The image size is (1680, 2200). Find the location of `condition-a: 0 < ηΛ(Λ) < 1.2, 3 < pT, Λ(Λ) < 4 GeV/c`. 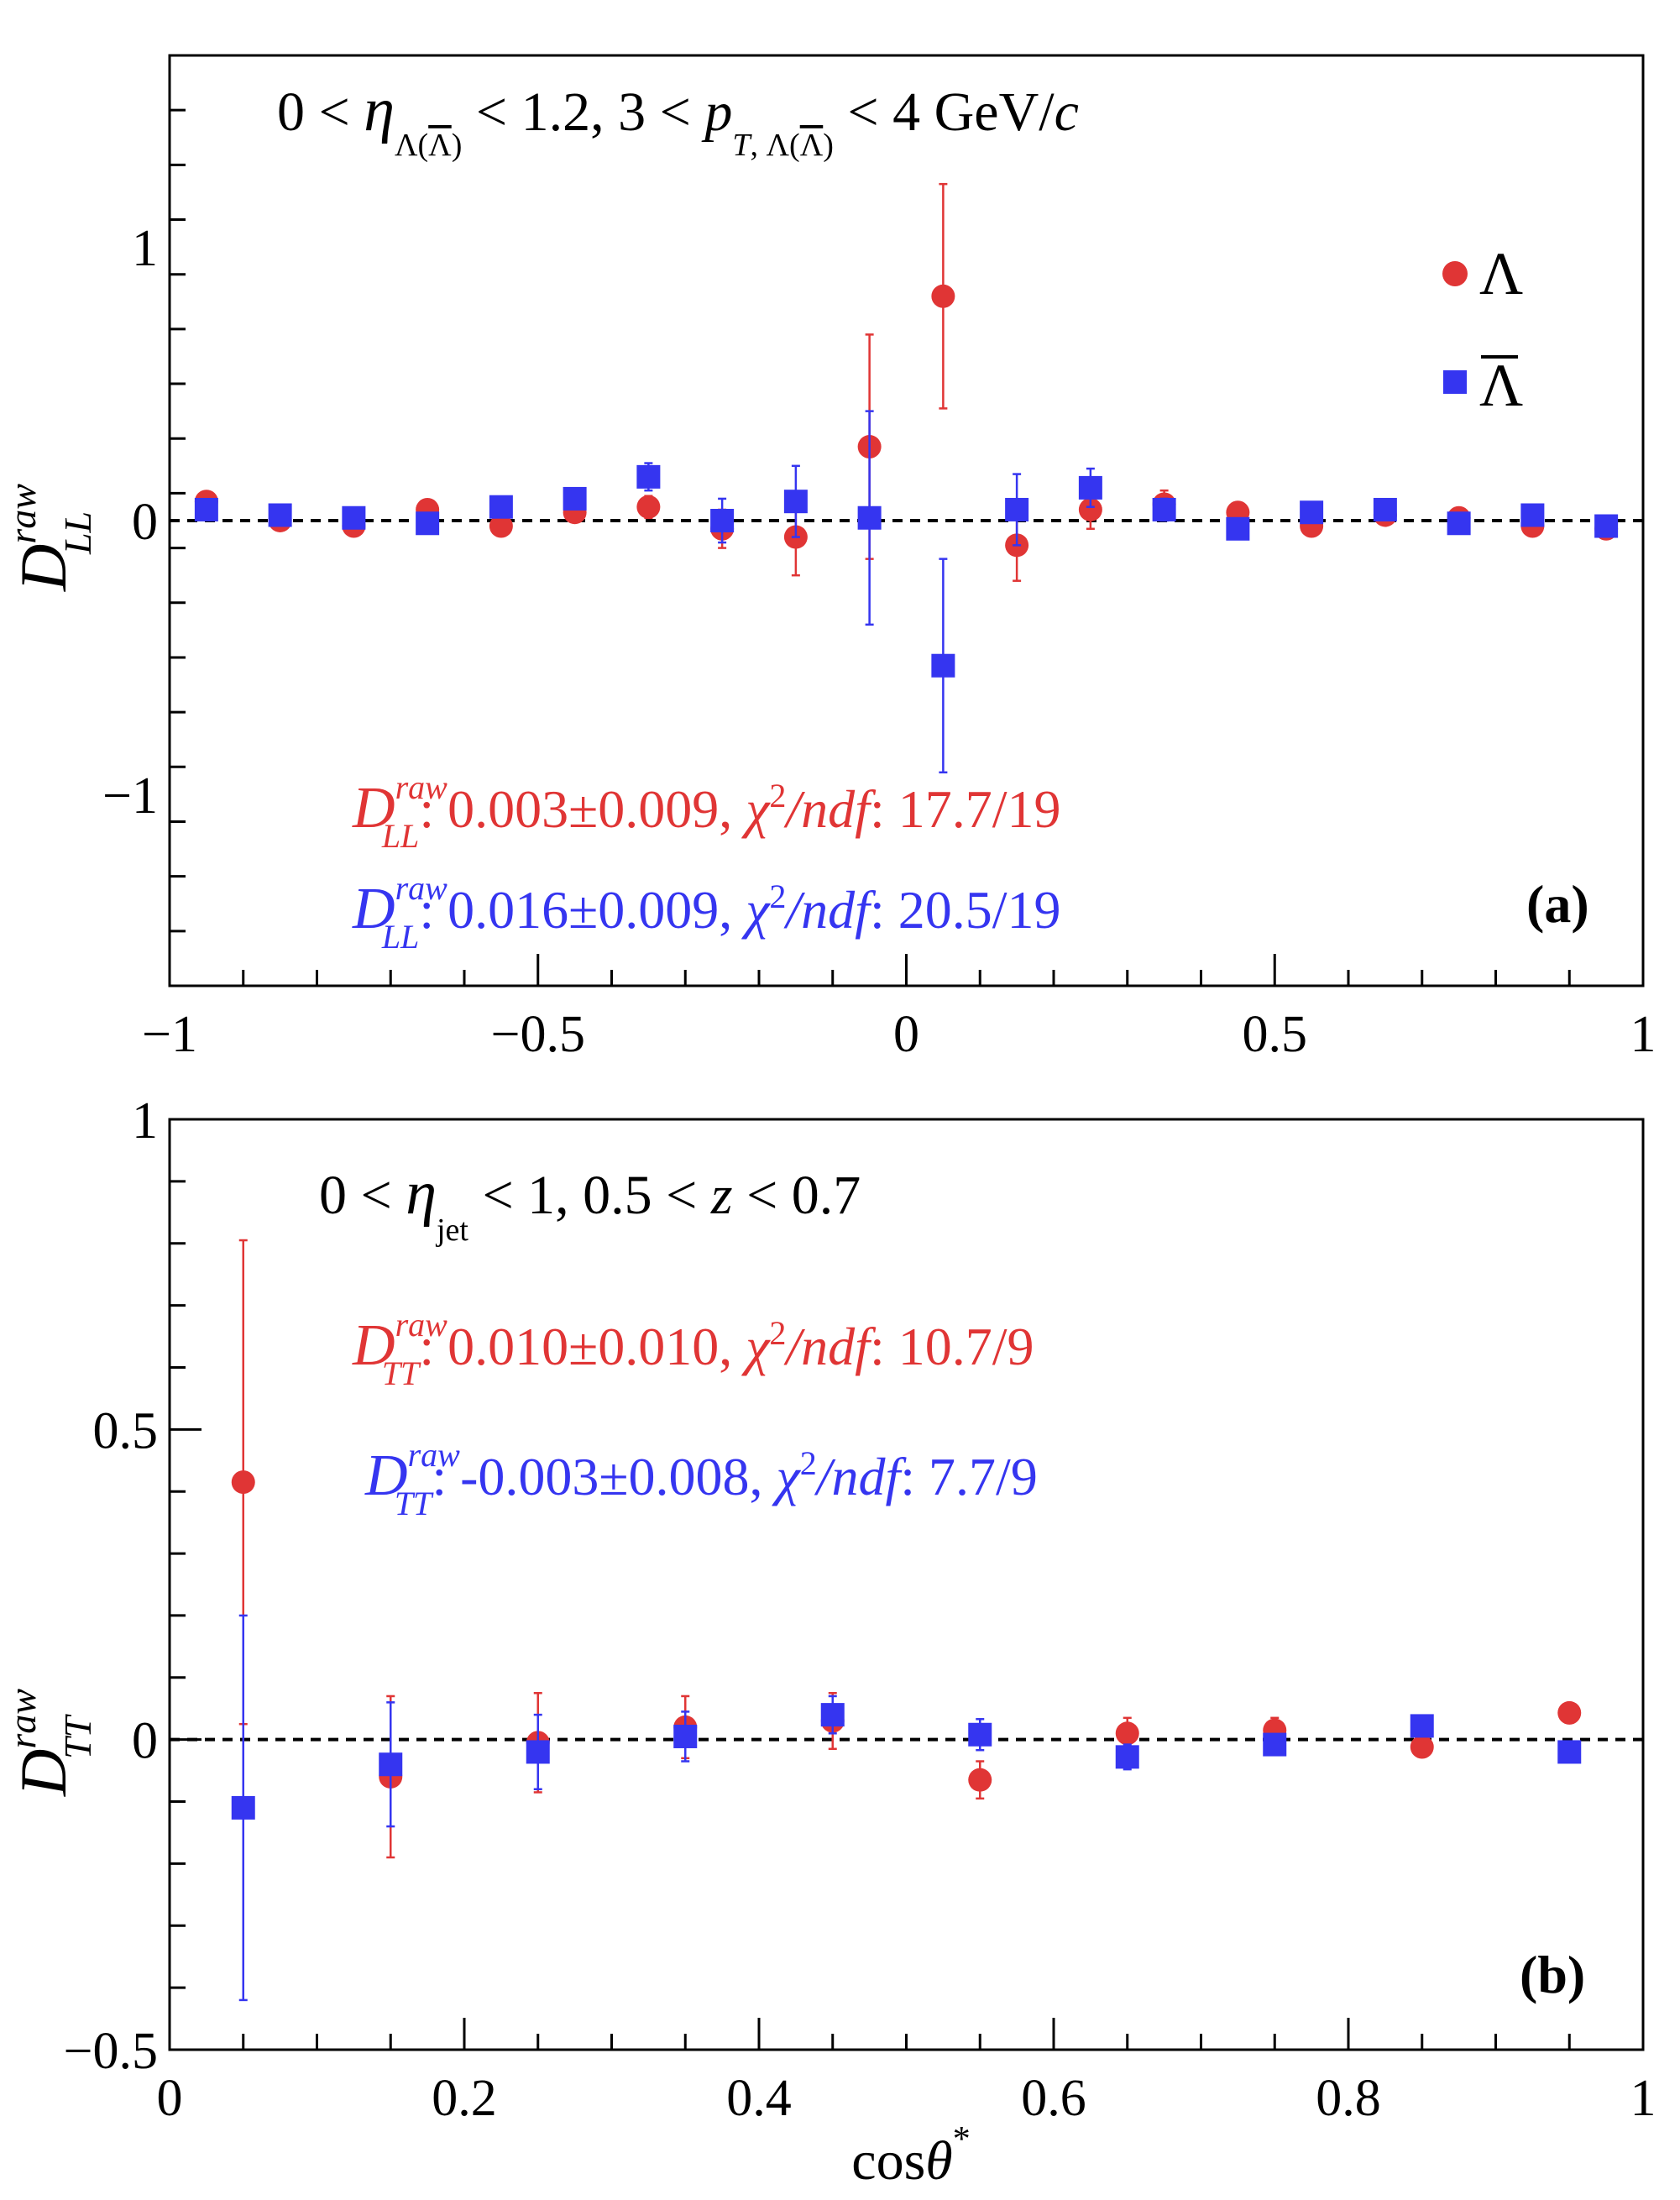

condition-a: 0 < ηΛ(Λ) < 1.2, 3 < pT, Λ(Λ) < 4 GeV/c is located at coordinates (678, 119).